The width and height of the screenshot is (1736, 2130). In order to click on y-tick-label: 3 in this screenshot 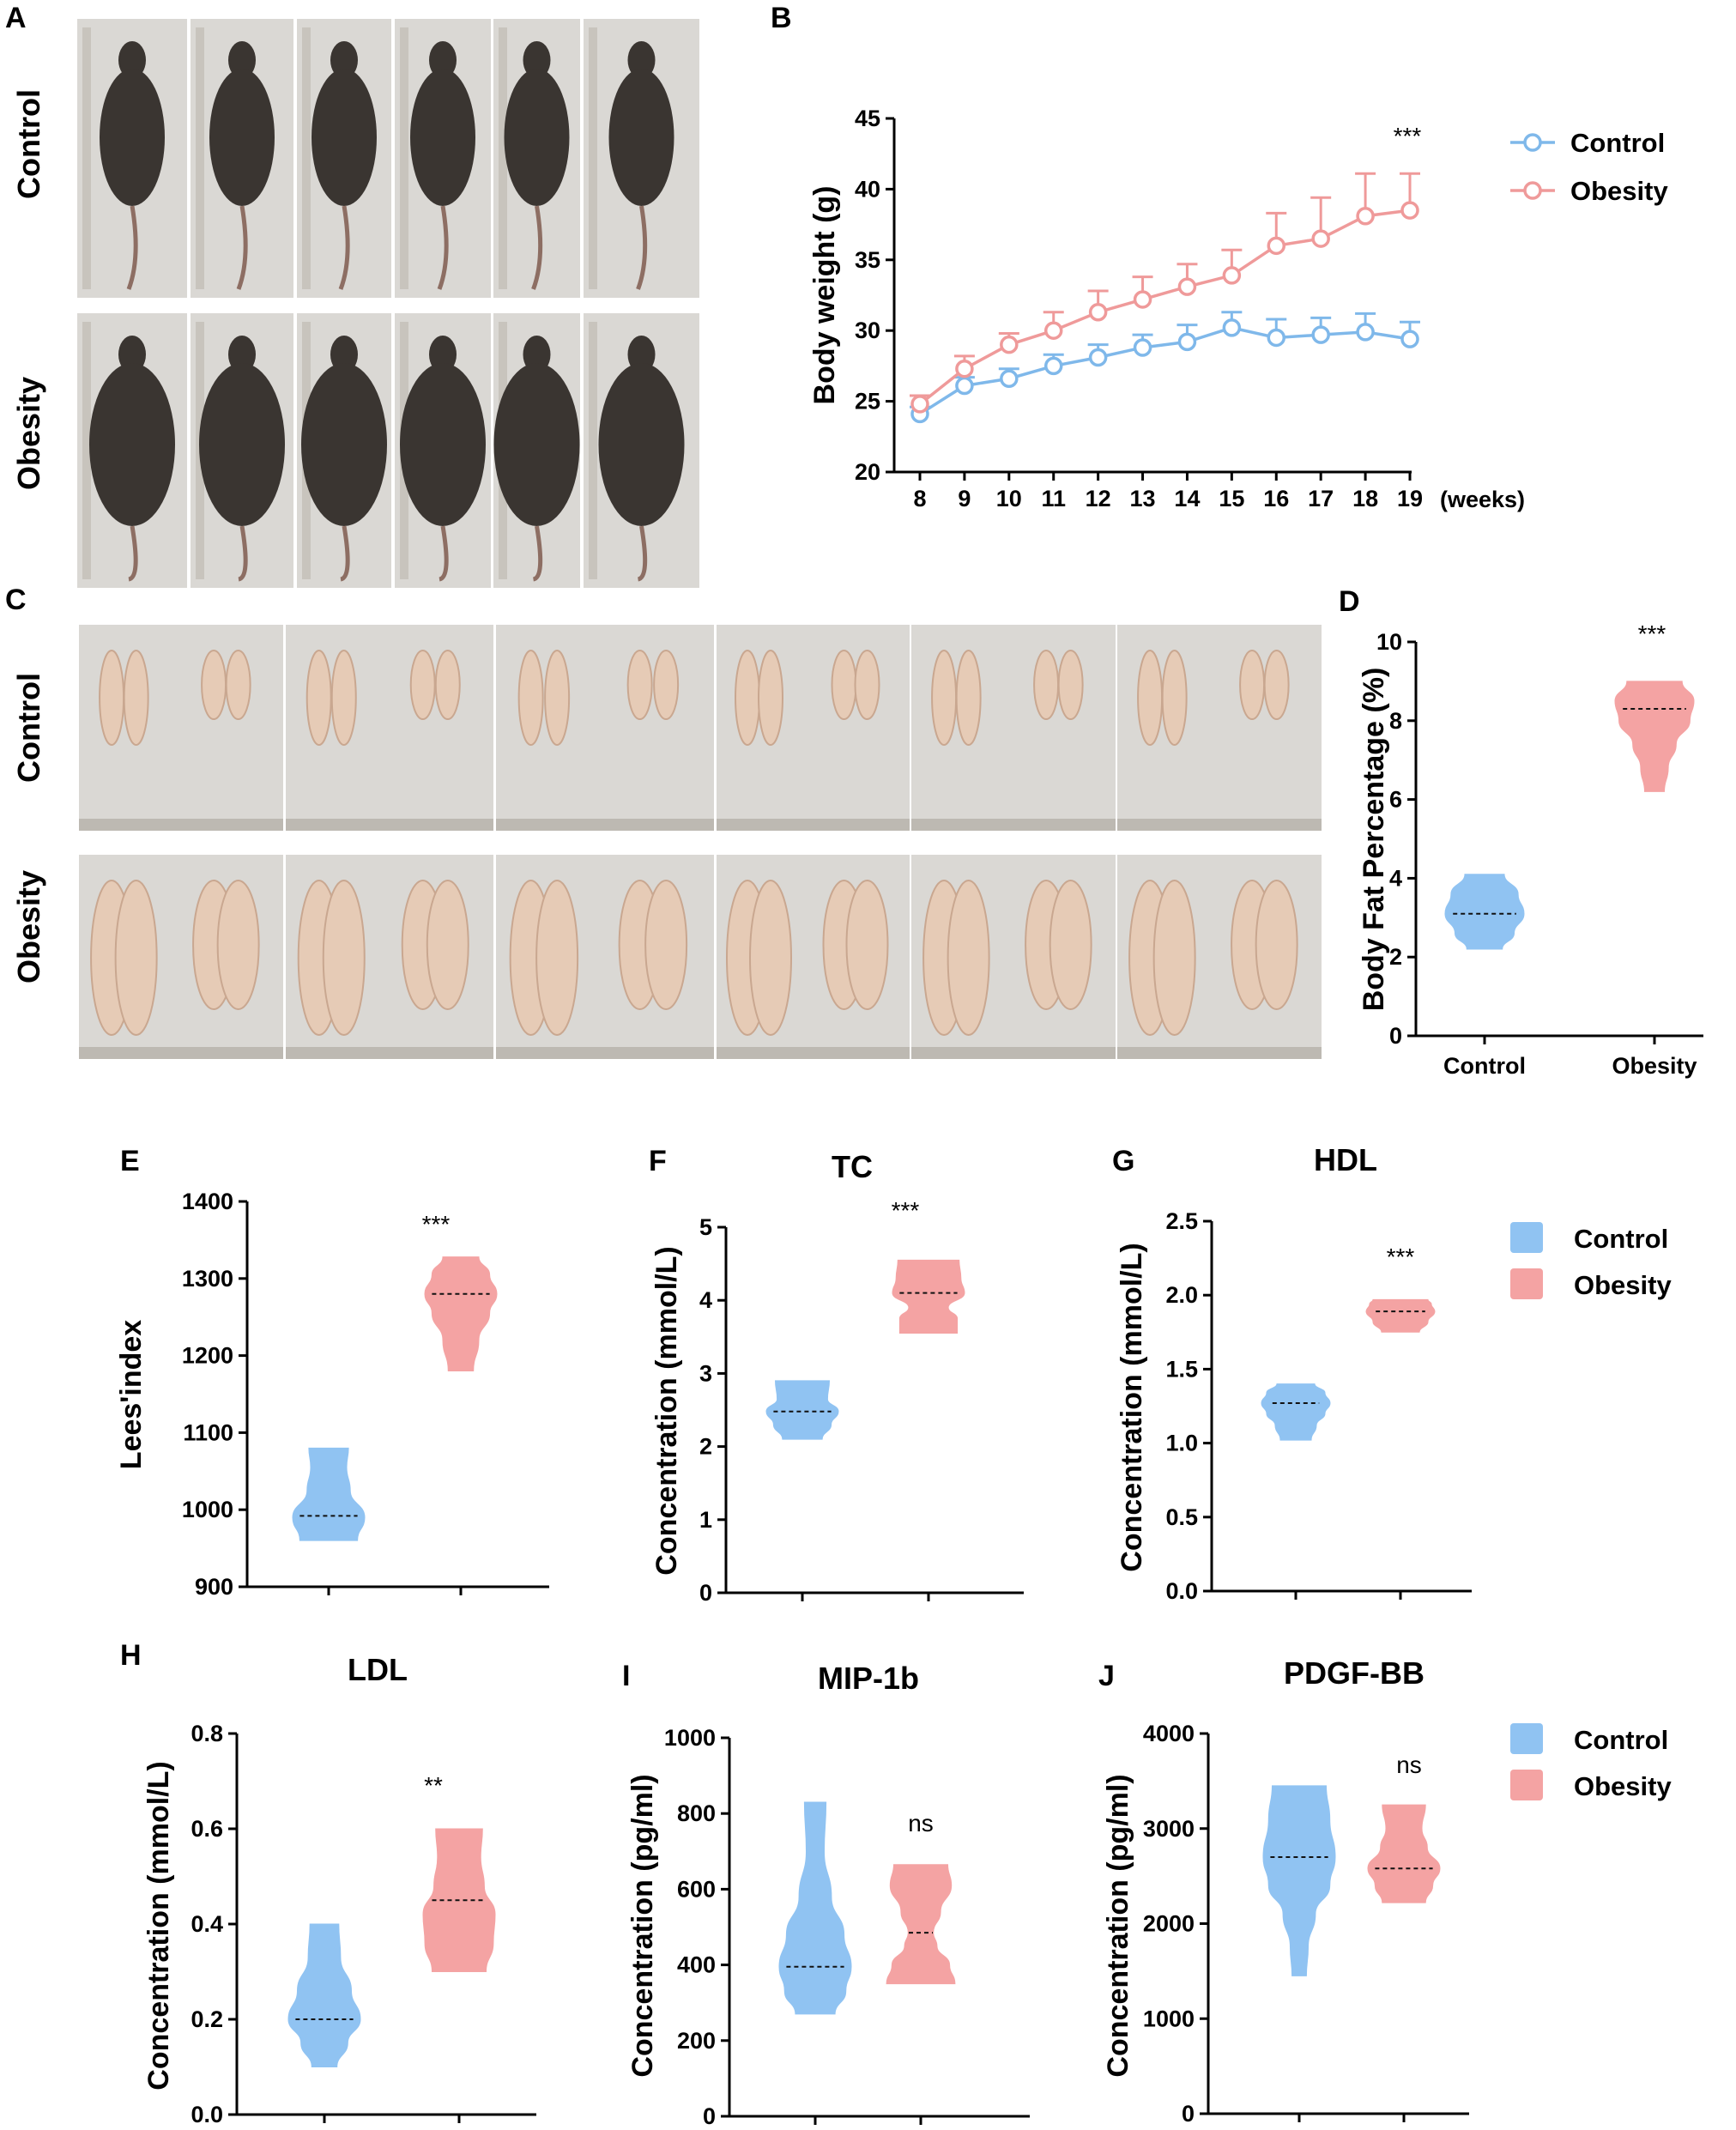, I will do `click(705, 1373)`.